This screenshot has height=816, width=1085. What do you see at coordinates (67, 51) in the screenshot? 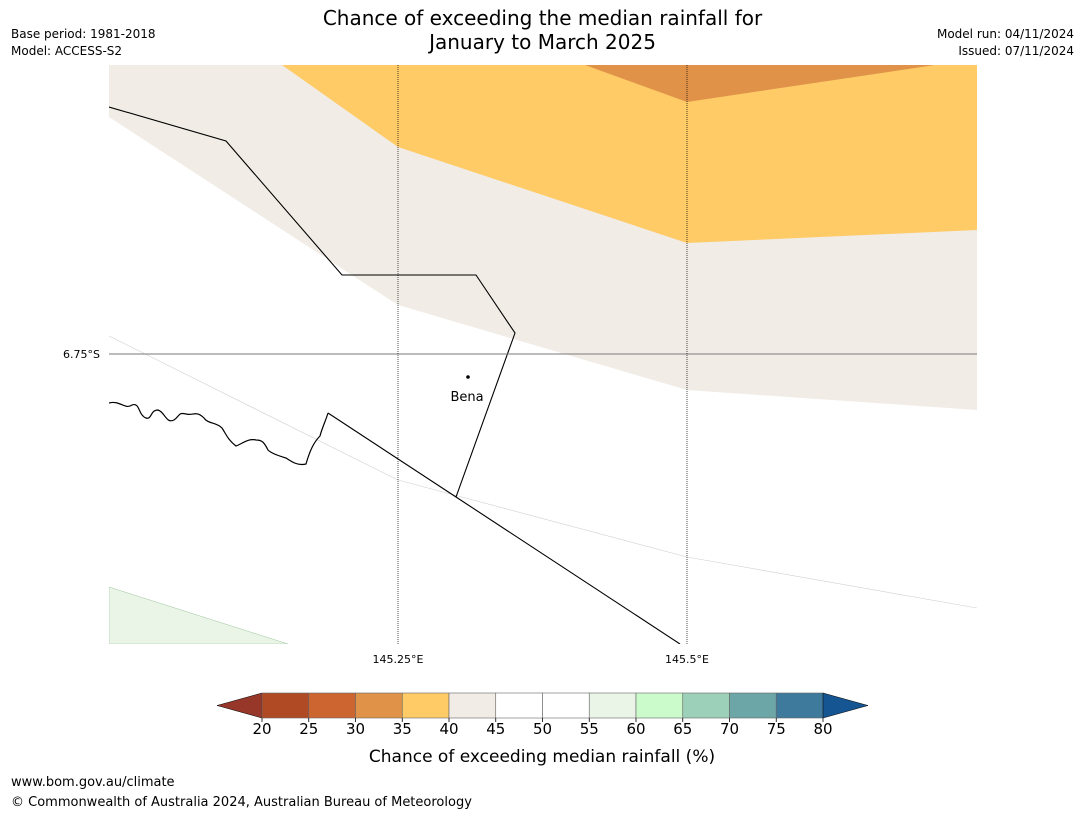
I see `model-name: Model: ACCESS-S2` at bounding box center [67, 51].